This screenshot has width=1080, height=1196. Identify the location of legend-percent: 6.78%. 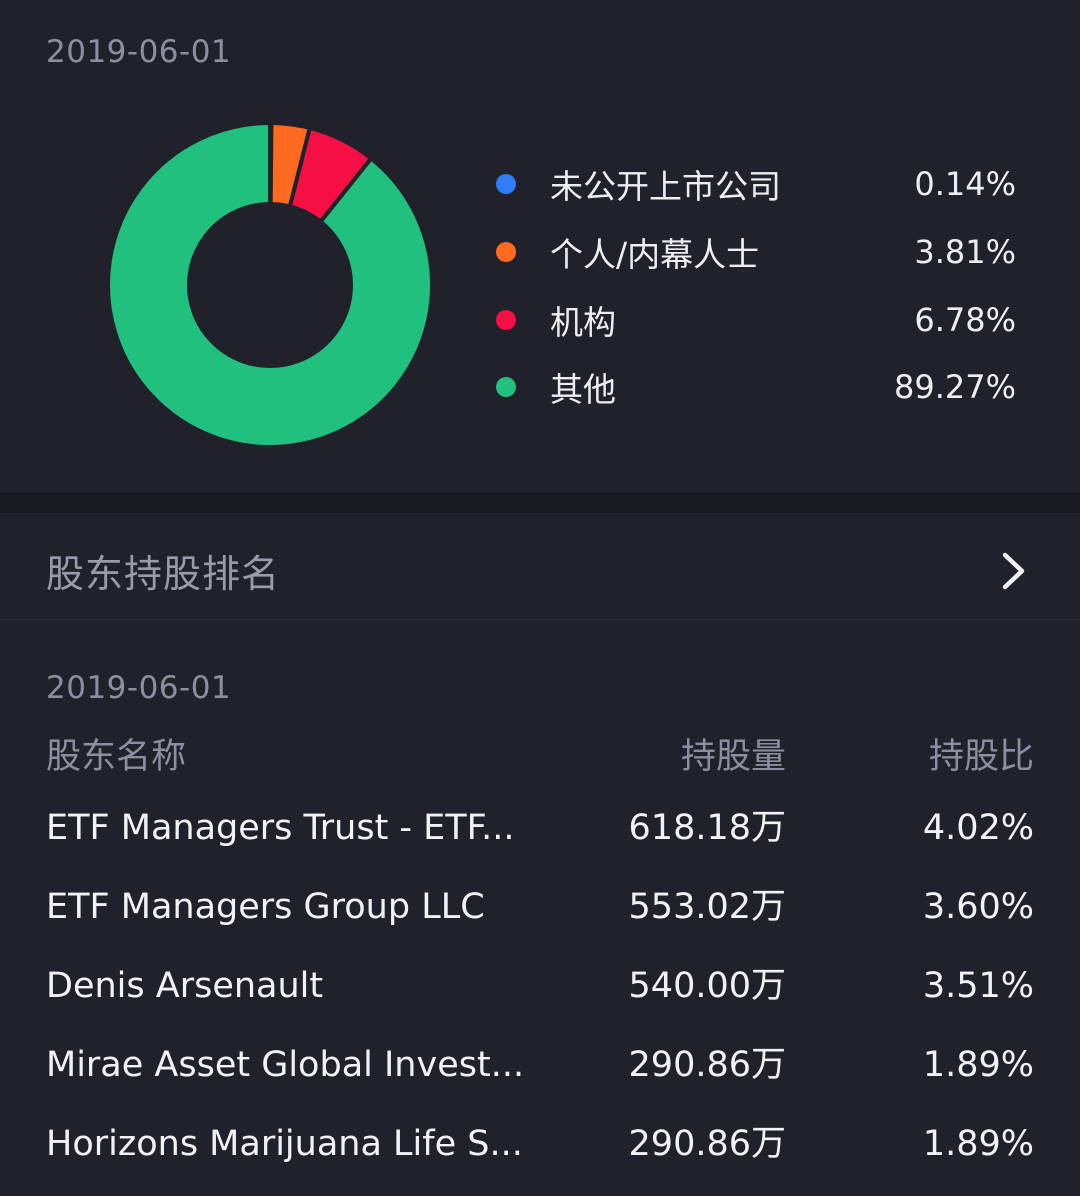
(965, 320).